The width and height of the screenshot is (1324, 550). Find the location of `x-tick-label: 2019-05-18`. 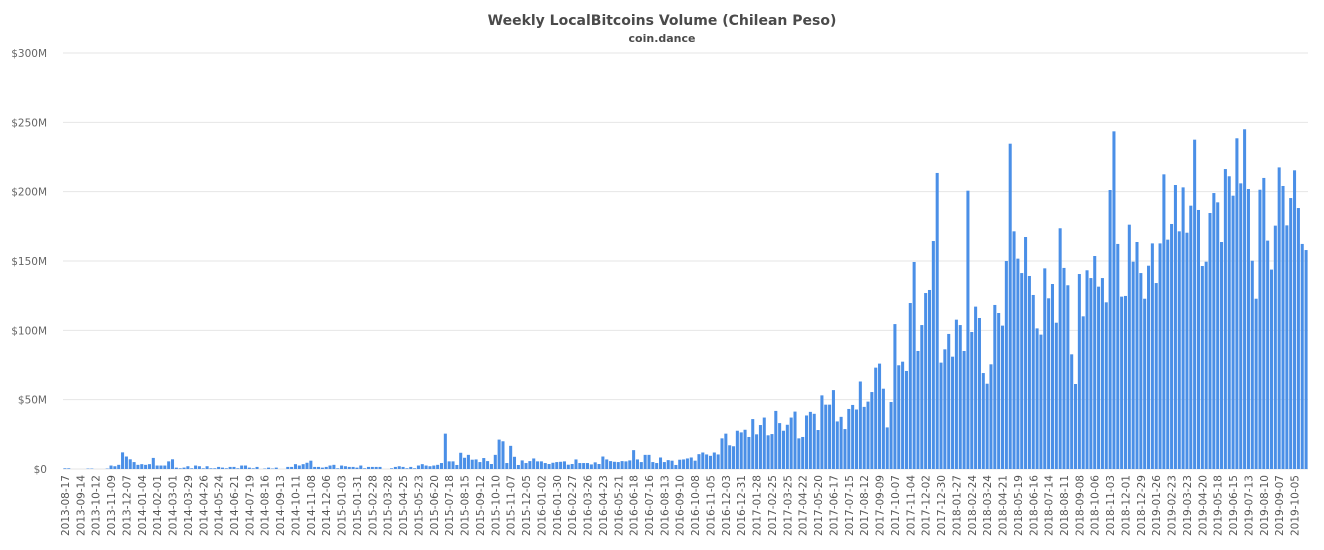

x-tick-label: 2019-05-18 is located at coordinates (1219, 505).